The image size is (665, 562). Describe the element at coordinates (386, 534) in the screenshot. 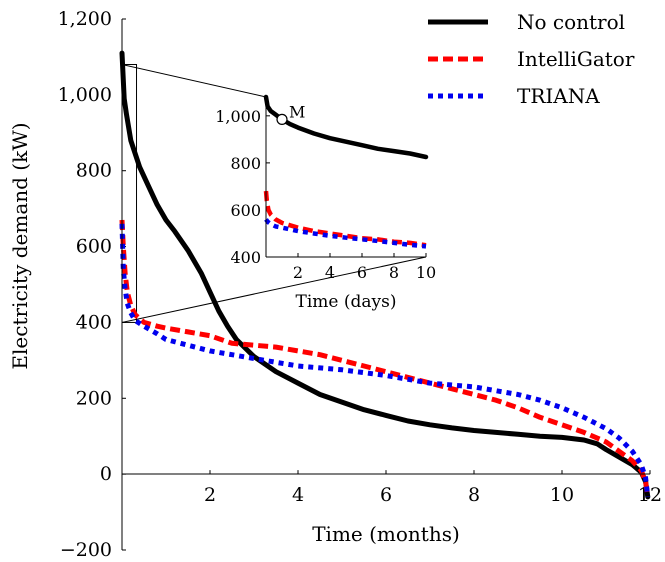

I see `main-x-axis-label: Time (months)` at that location.